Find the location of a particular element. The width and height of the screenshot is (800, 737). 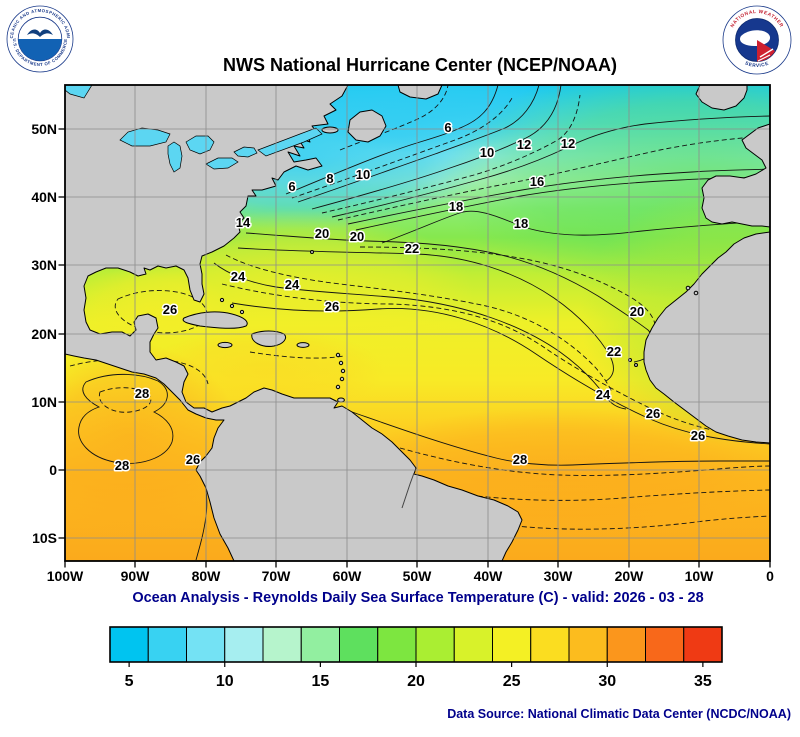

land-top-islands is located at coordinates (420, 92).